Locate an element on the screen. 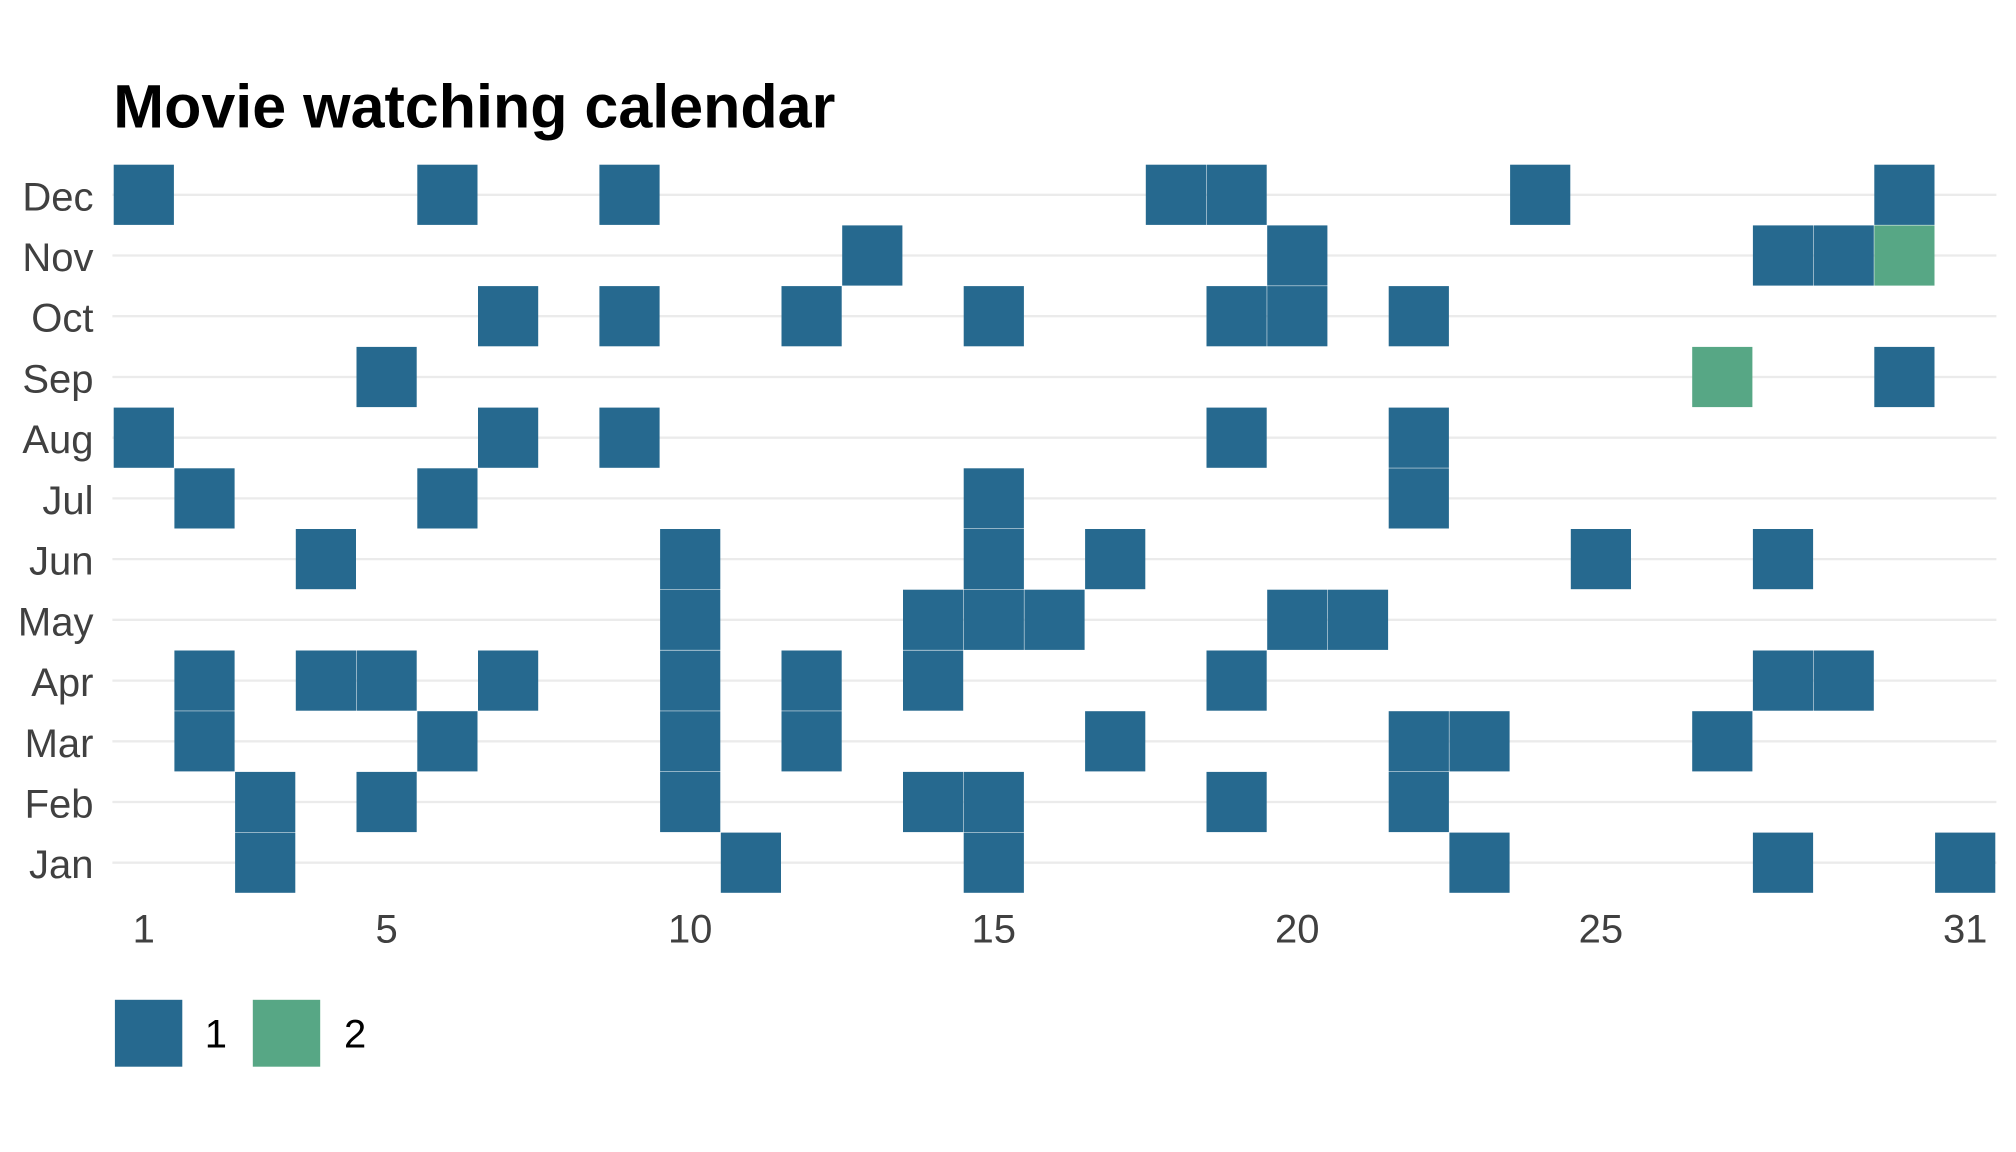 This screenshot has width=2016, height=1152. svg-text: 25 is located at coordinates (1601, 930).